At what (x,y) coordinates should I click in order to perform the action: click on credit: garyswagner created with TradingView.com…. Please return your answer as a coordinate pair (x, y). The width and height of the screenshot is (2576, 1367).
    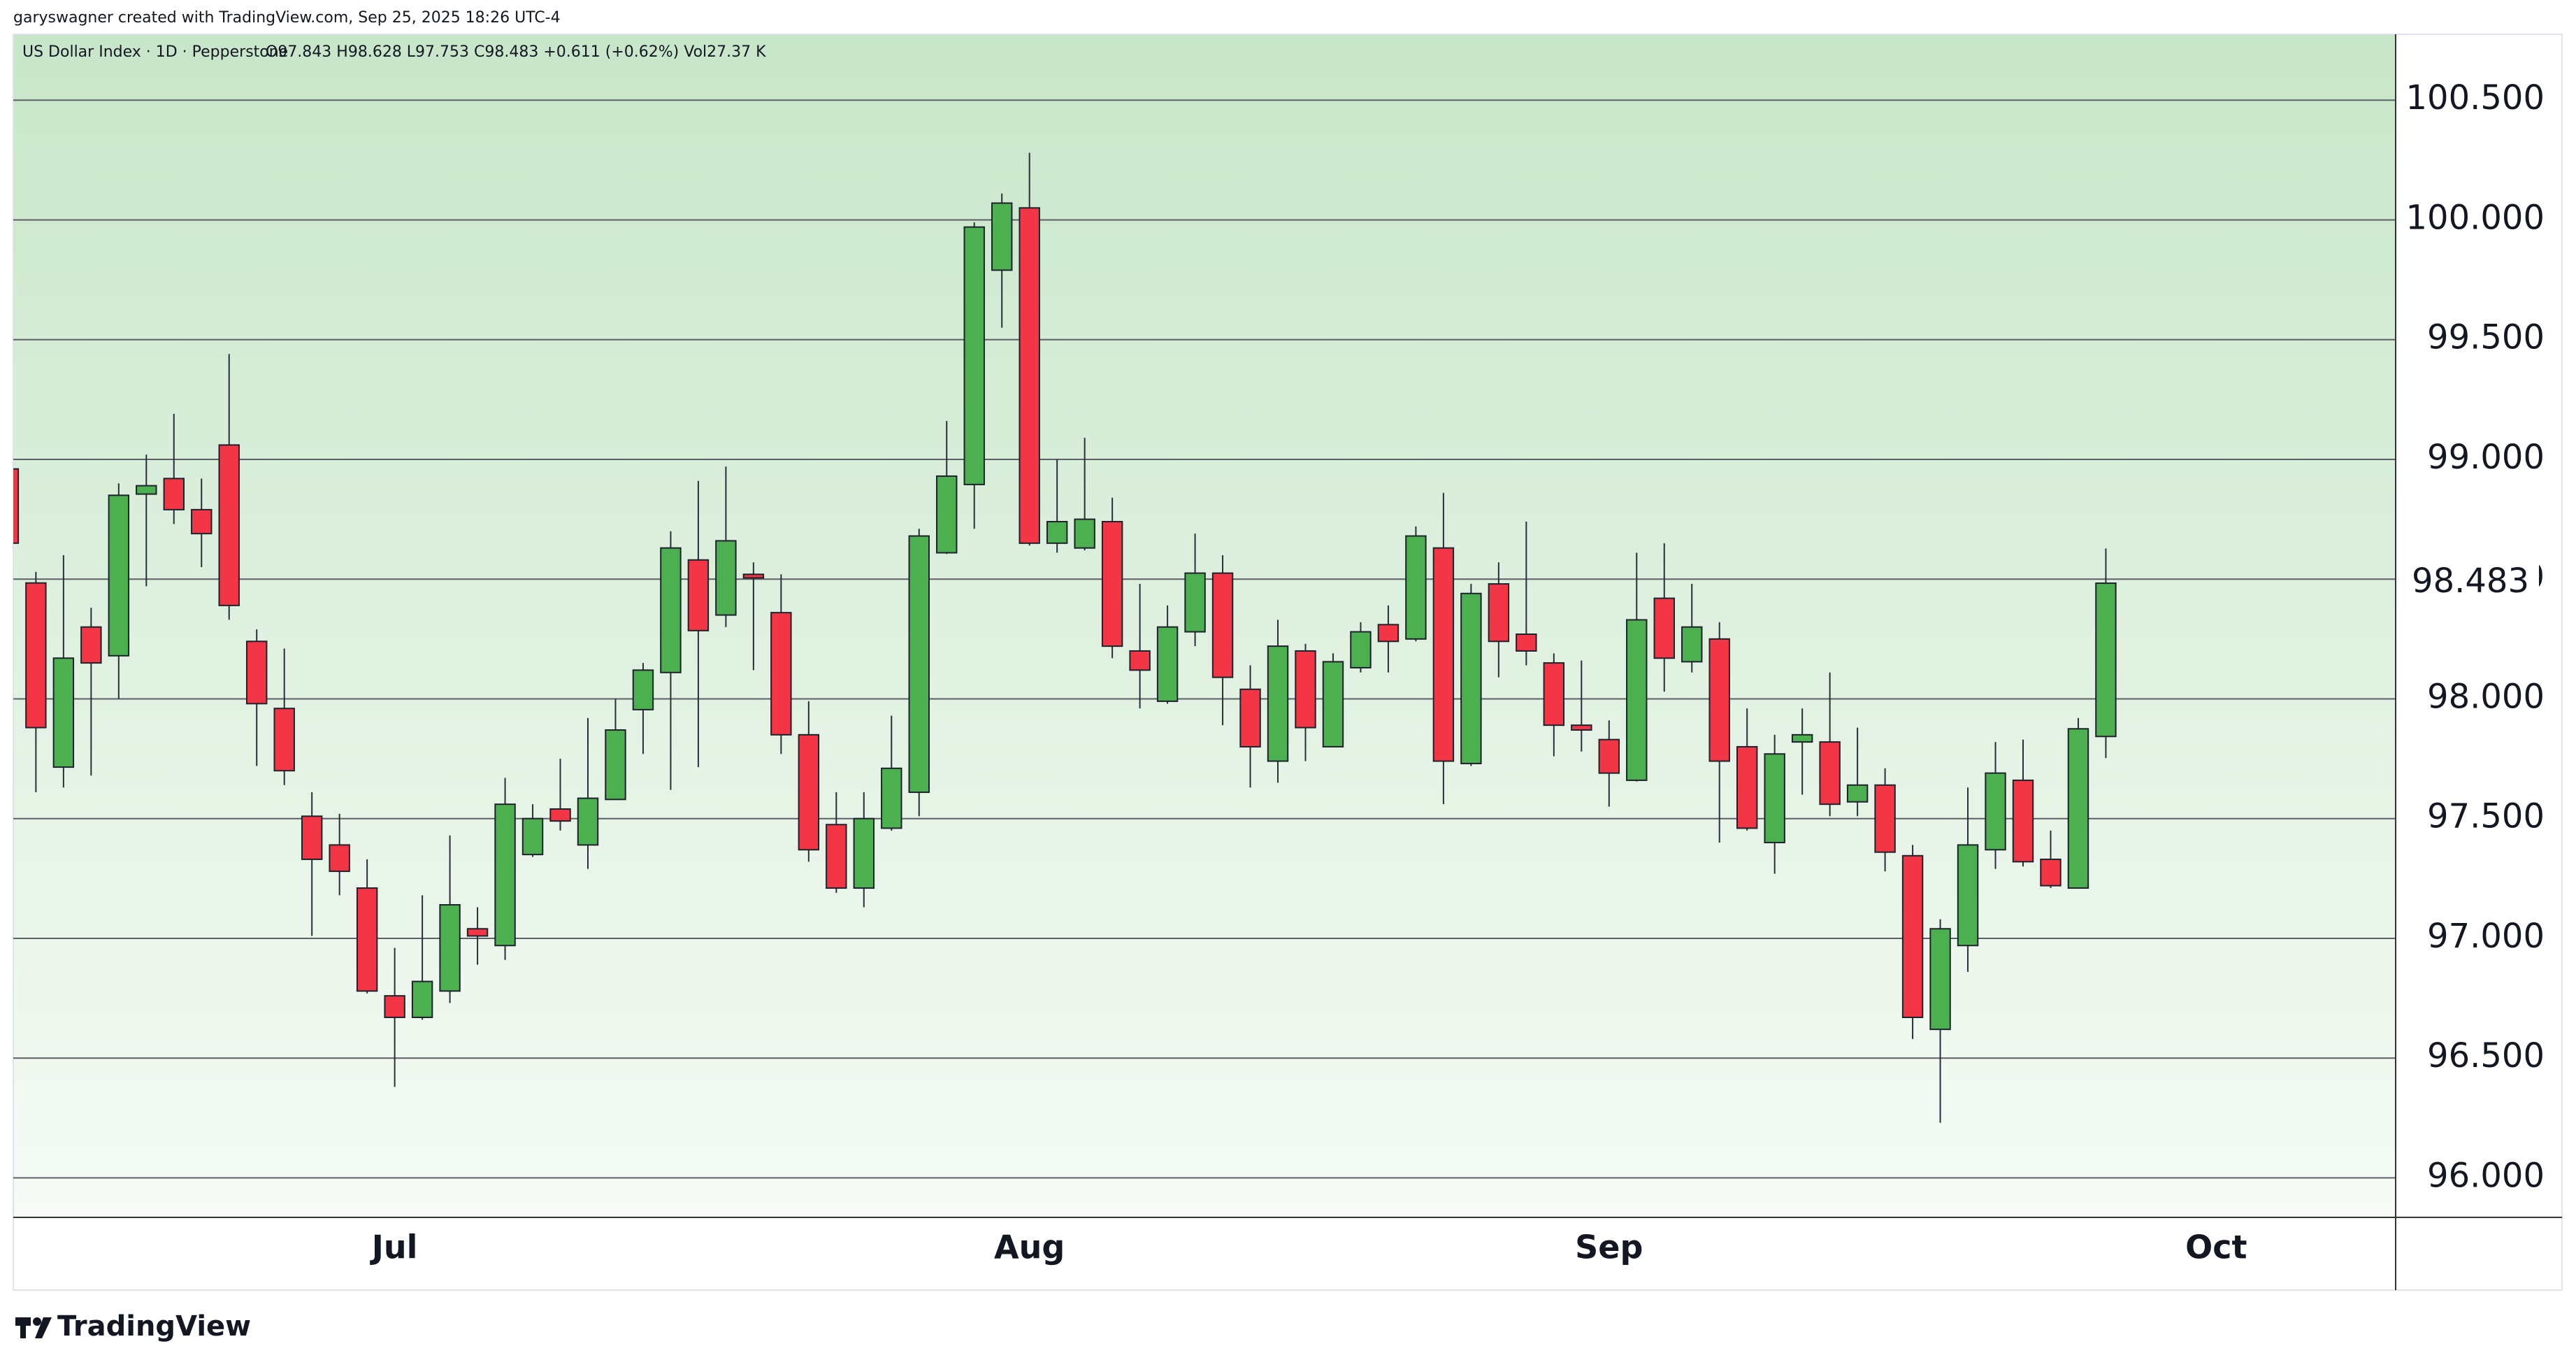
    Looking at the image, I should click on (287, 18).